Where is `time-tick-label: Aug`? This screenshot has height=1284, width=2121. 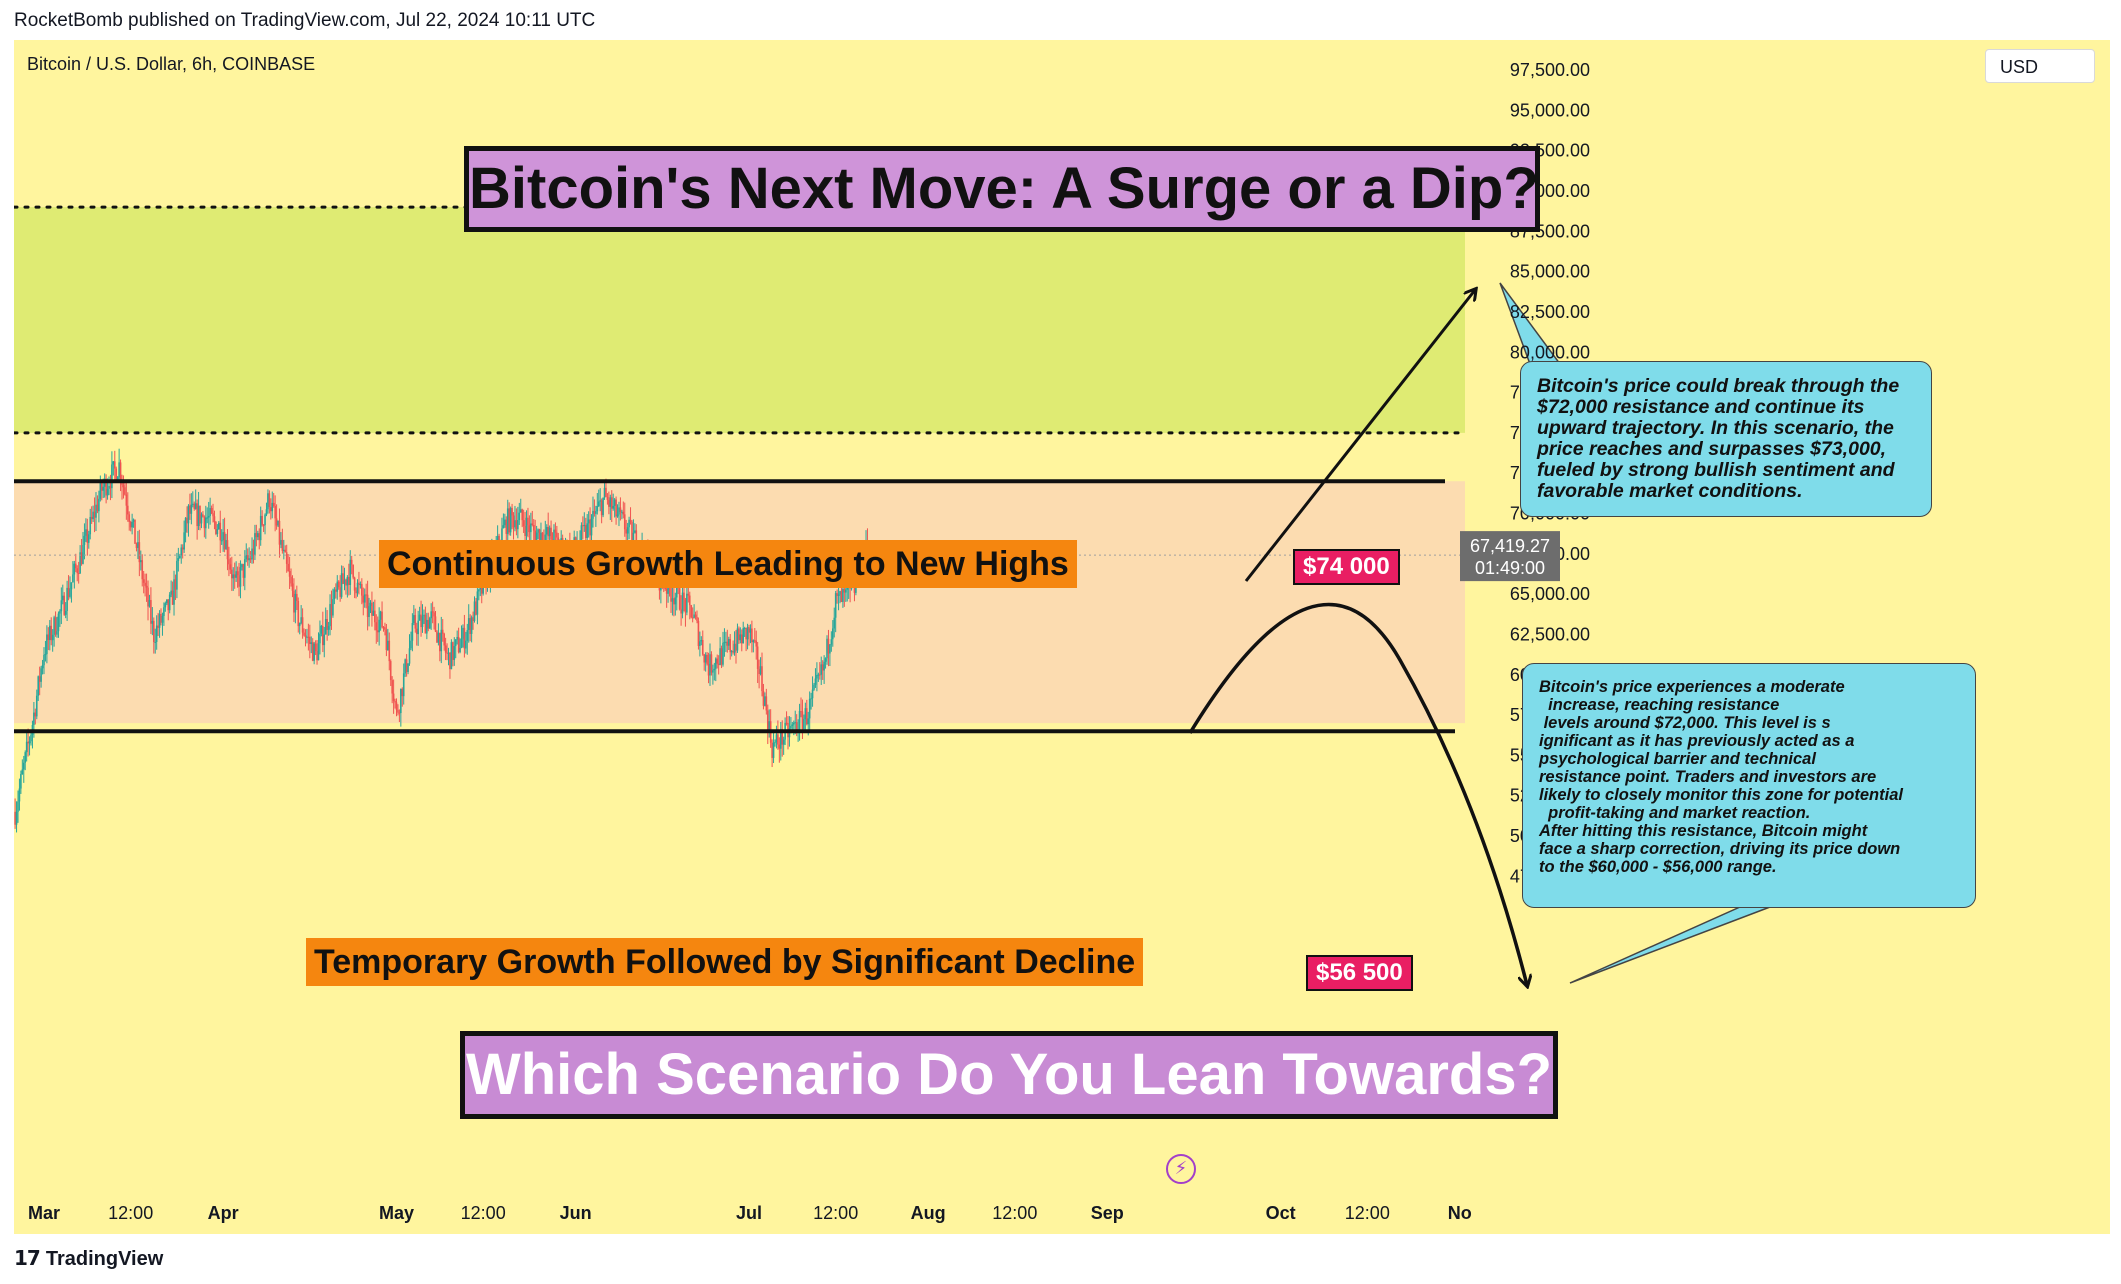 time-tick-label: Aug is located at coordinates (928, 1213).